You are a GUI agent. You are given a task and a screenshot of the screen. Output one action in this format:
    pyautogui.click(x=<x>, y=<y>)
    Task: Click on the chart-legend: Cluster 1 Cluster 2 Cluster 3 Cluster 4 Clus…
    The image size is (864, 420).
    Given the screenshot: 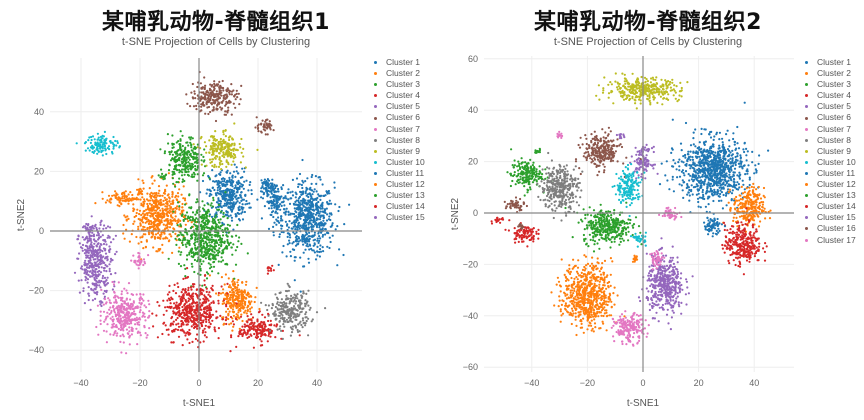 What is the action you would take?
    pyautogui.click(x=399, y=140)
    